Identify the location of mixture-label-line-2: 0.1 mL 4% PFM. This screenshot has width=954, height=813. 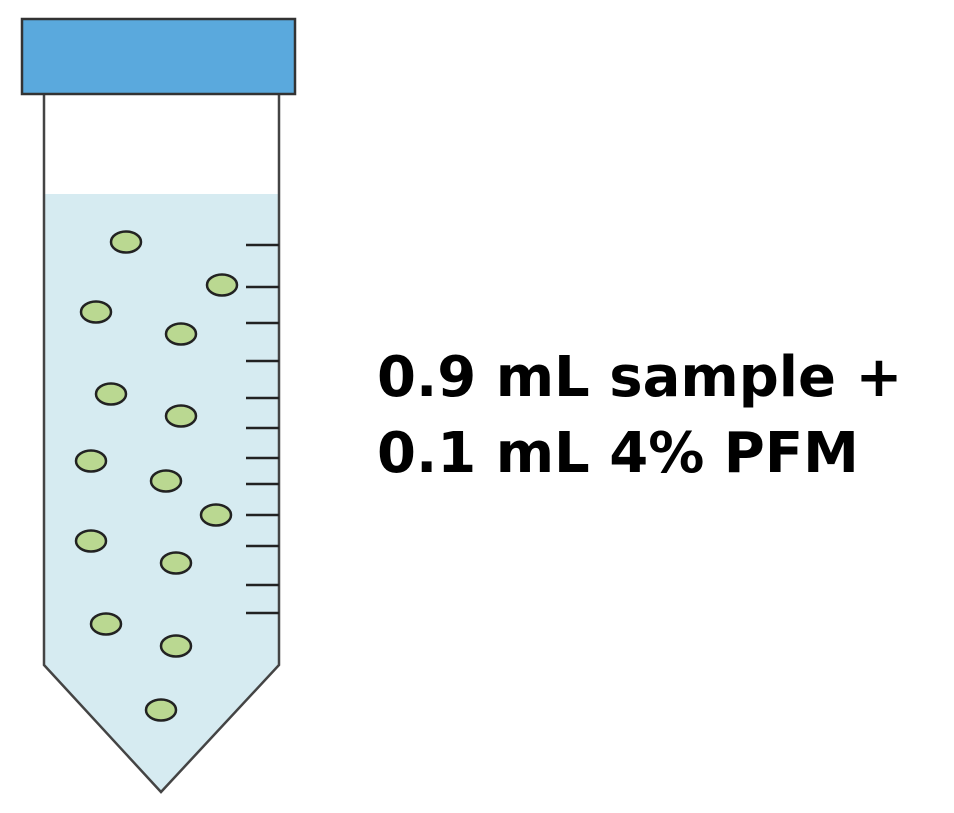
(618, 453).